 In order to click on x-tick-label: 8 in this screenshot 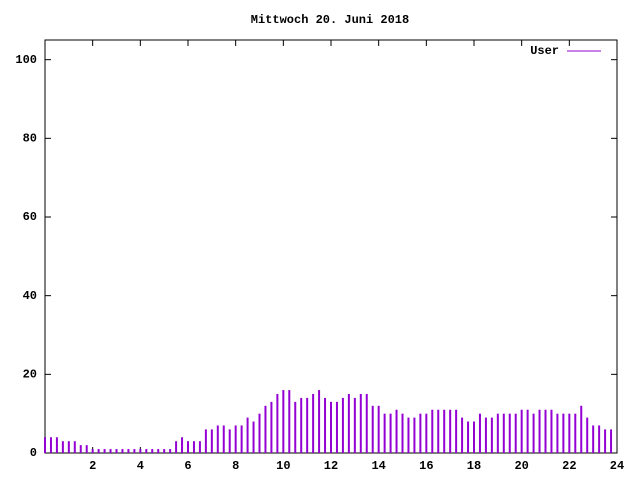, I will do `click(235, 466)`.